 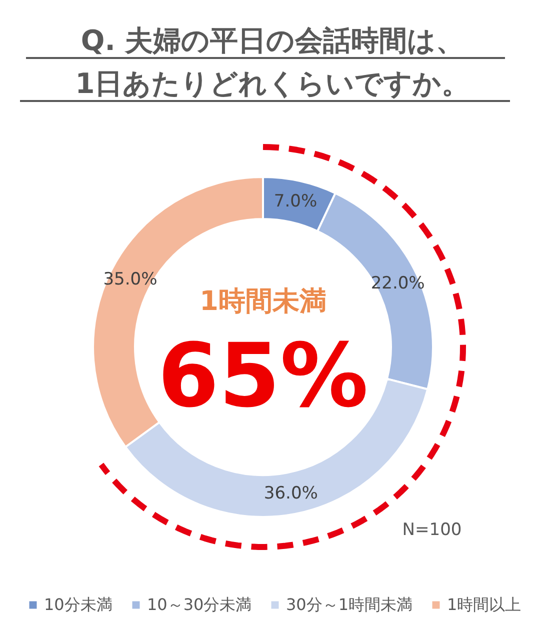 What do you see at coordinates (484, 604) in the screenshot?
I see `legend-label: 1時間以上` at bounding box center [484, 604].